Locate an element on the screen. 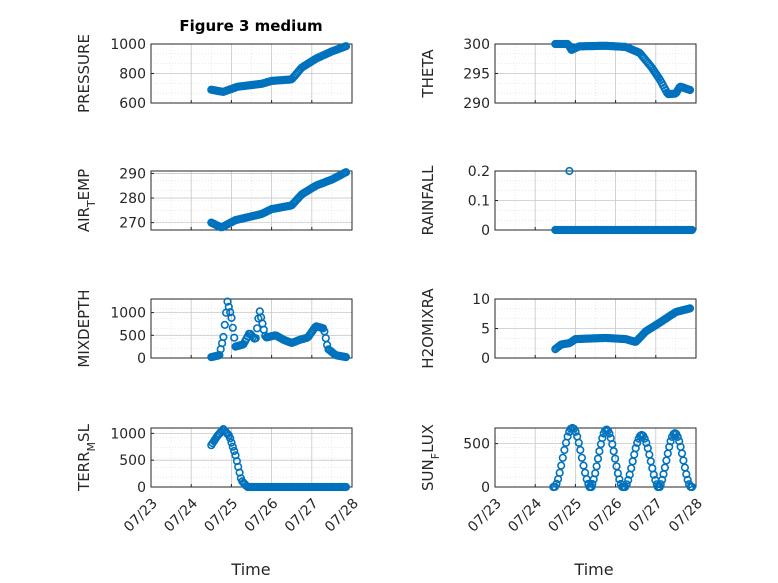 This screenshot has height=583, width=778. y-axis-label: MIXDEPTH is located at coordinates (84, 328).